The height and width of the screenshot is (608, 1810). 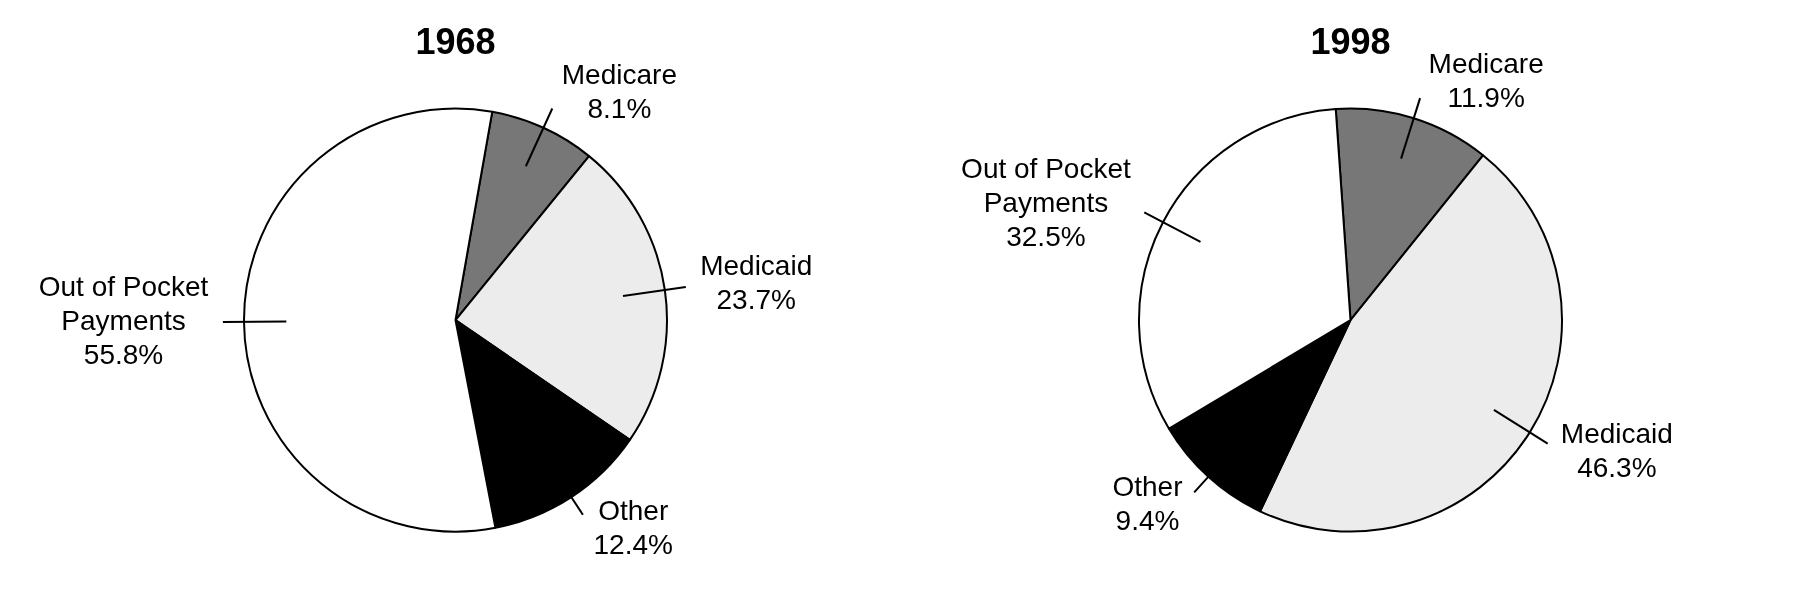 What do you see at coordinates (1486, 97) in the screenshot?
I see `data-label: 11.9%` at bounding box center [1486, 97].